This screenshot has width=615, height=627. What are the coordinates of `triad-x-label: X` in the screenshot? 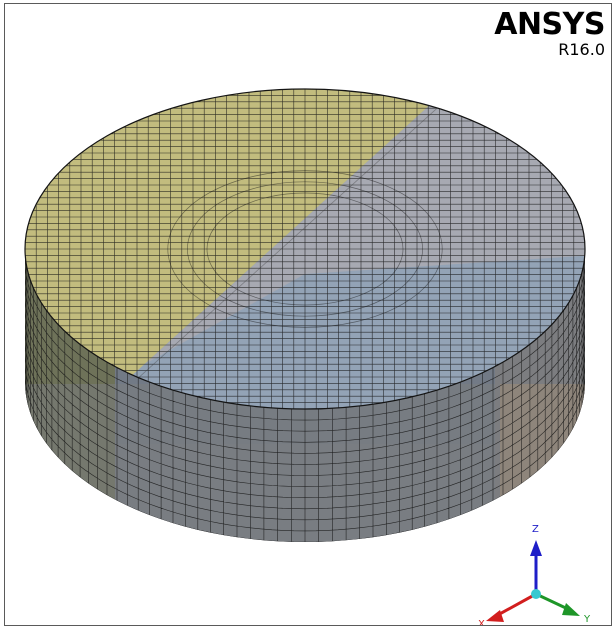 It's located at (481, 622).